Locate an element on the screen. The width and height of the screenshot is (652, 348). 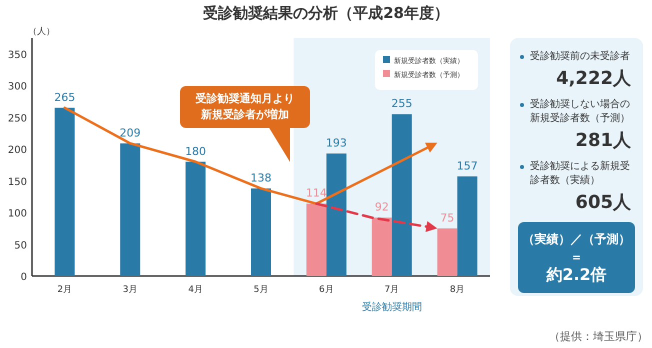
band-label: 受診勧奨期間 is located at coordinates (392, 307).